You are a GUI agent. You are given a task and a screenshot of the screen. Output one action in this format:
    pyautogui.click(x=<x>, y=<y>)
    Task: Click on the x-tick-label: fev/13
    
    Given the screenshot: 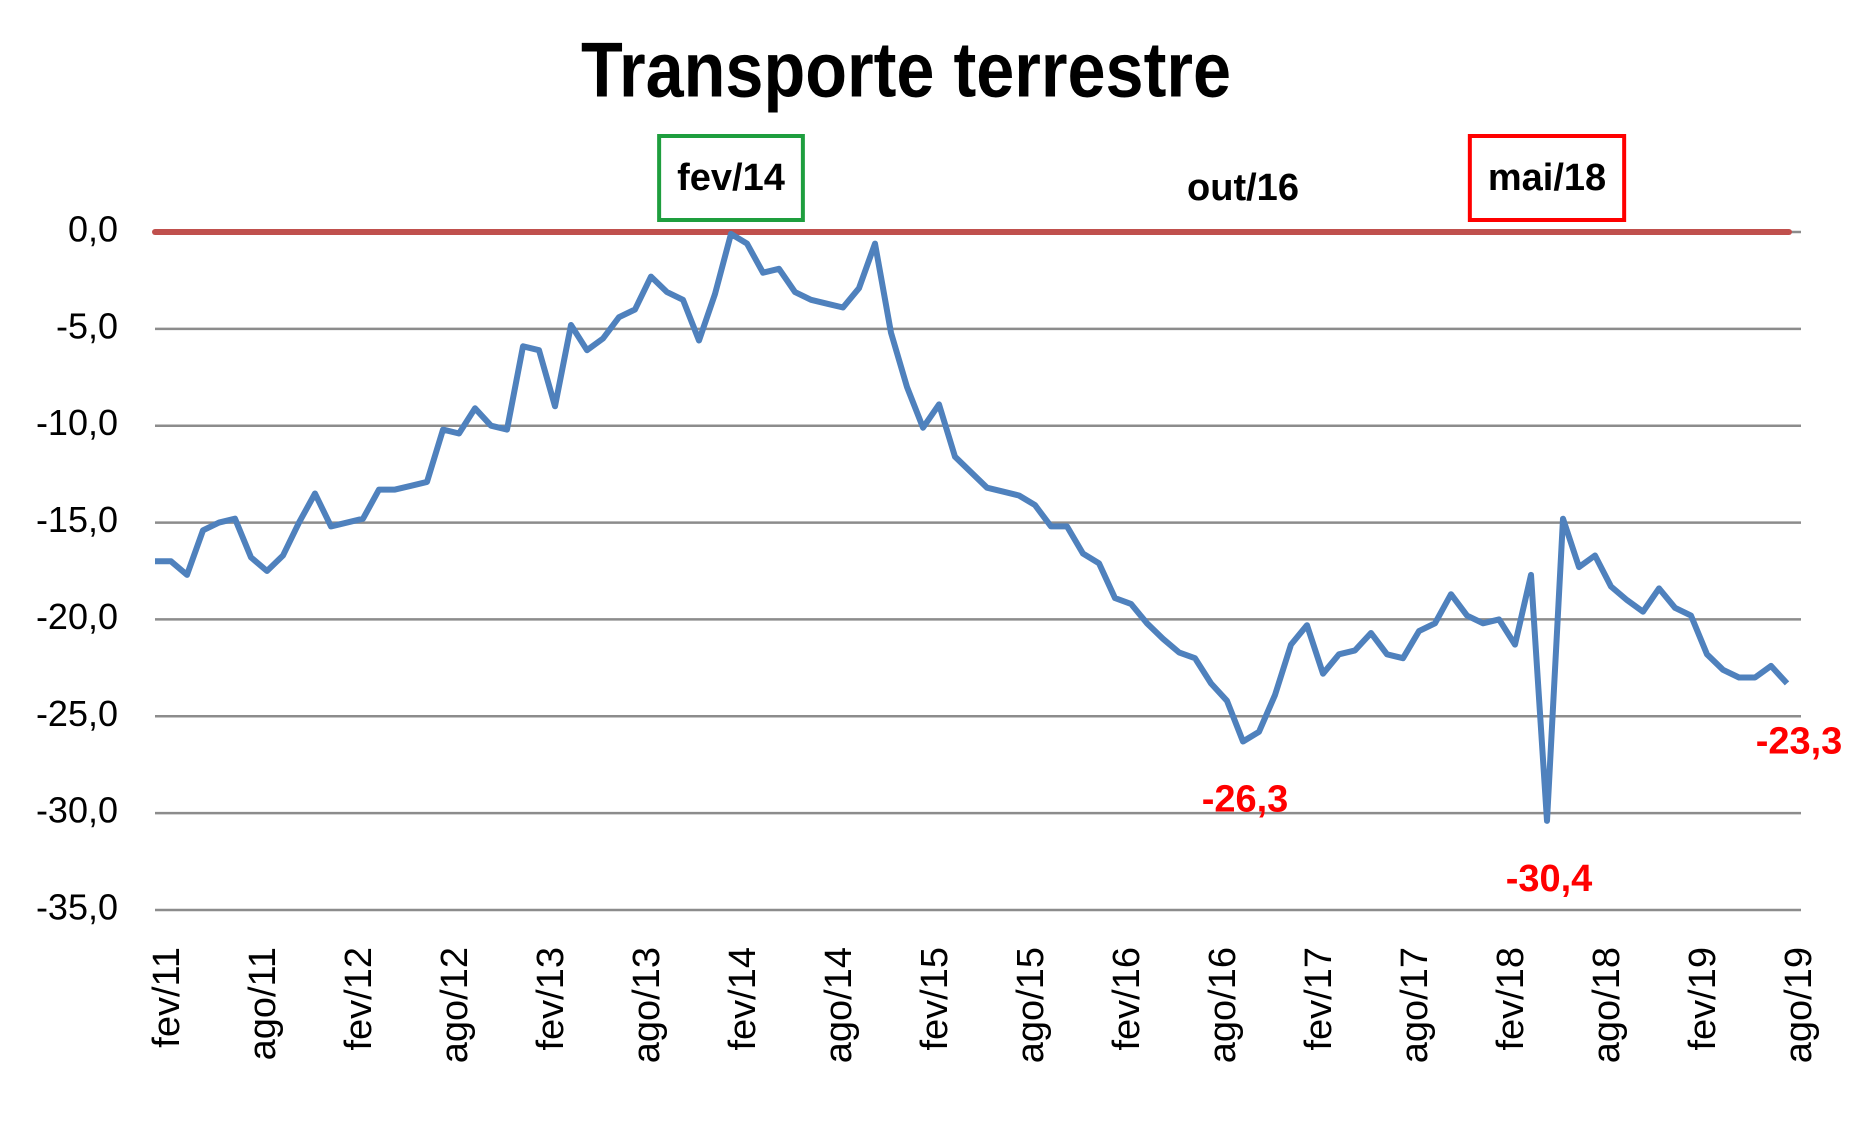 What is the action you would take?
    pyautogui.click(x=551, y=999)
    